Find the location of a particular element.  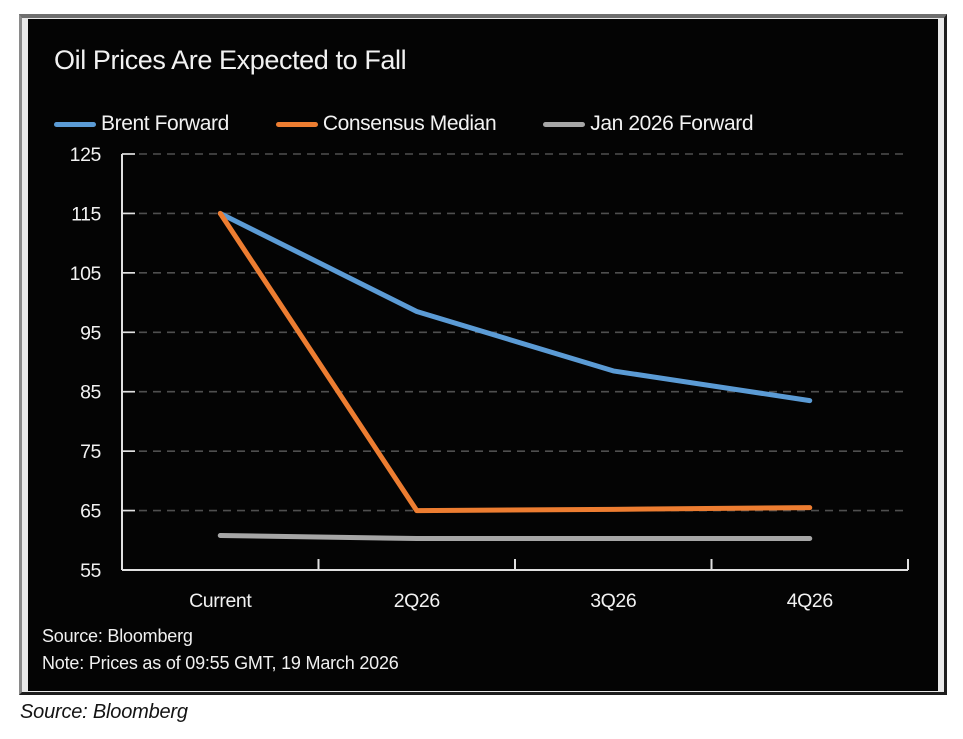

chart-title: Oil Prices Are Expected to Fall is located at coordinates (230, 60).